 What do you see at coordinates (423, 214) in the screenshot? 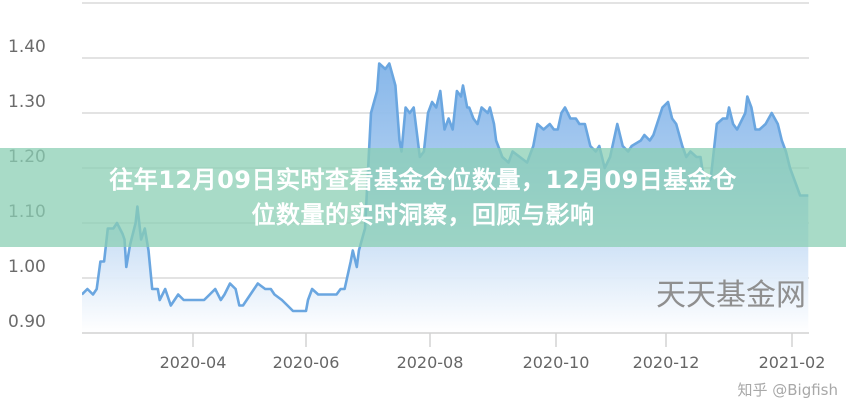
I see `headline-line-2: 位数量的实时洞察，回顾与影响` at bounding box center [423, 214].